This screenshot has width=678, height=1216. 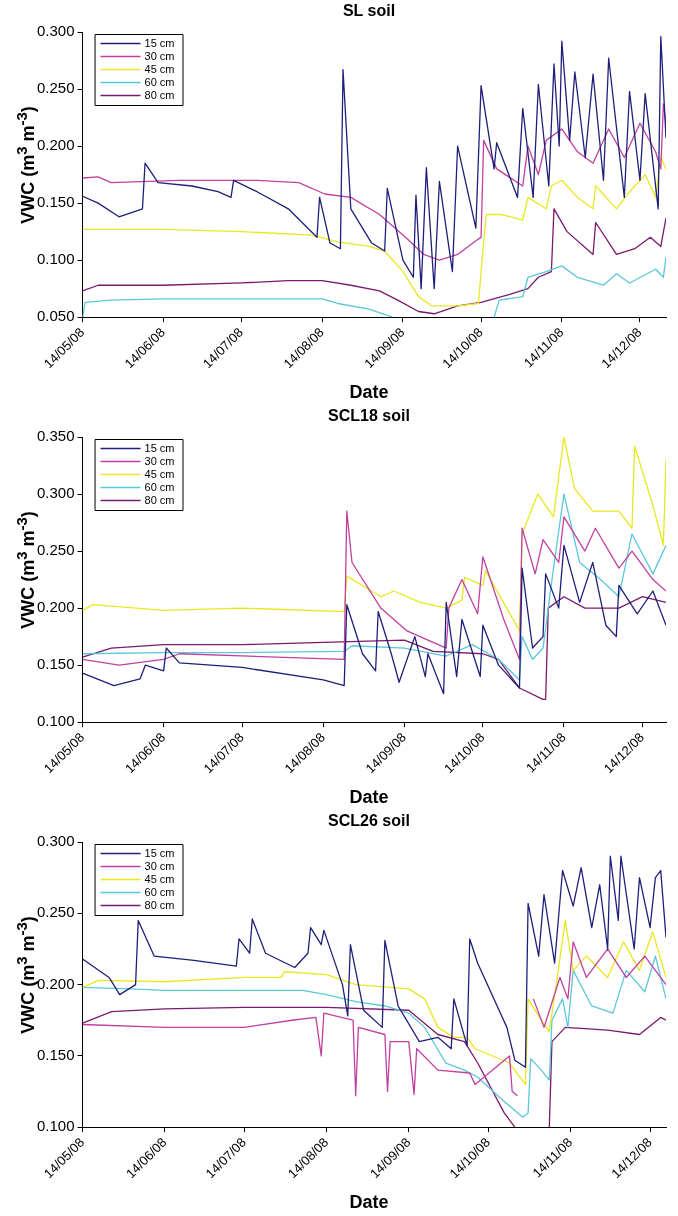 I want to click on y-tick-label: 0.050, so click(x=55, y=316).